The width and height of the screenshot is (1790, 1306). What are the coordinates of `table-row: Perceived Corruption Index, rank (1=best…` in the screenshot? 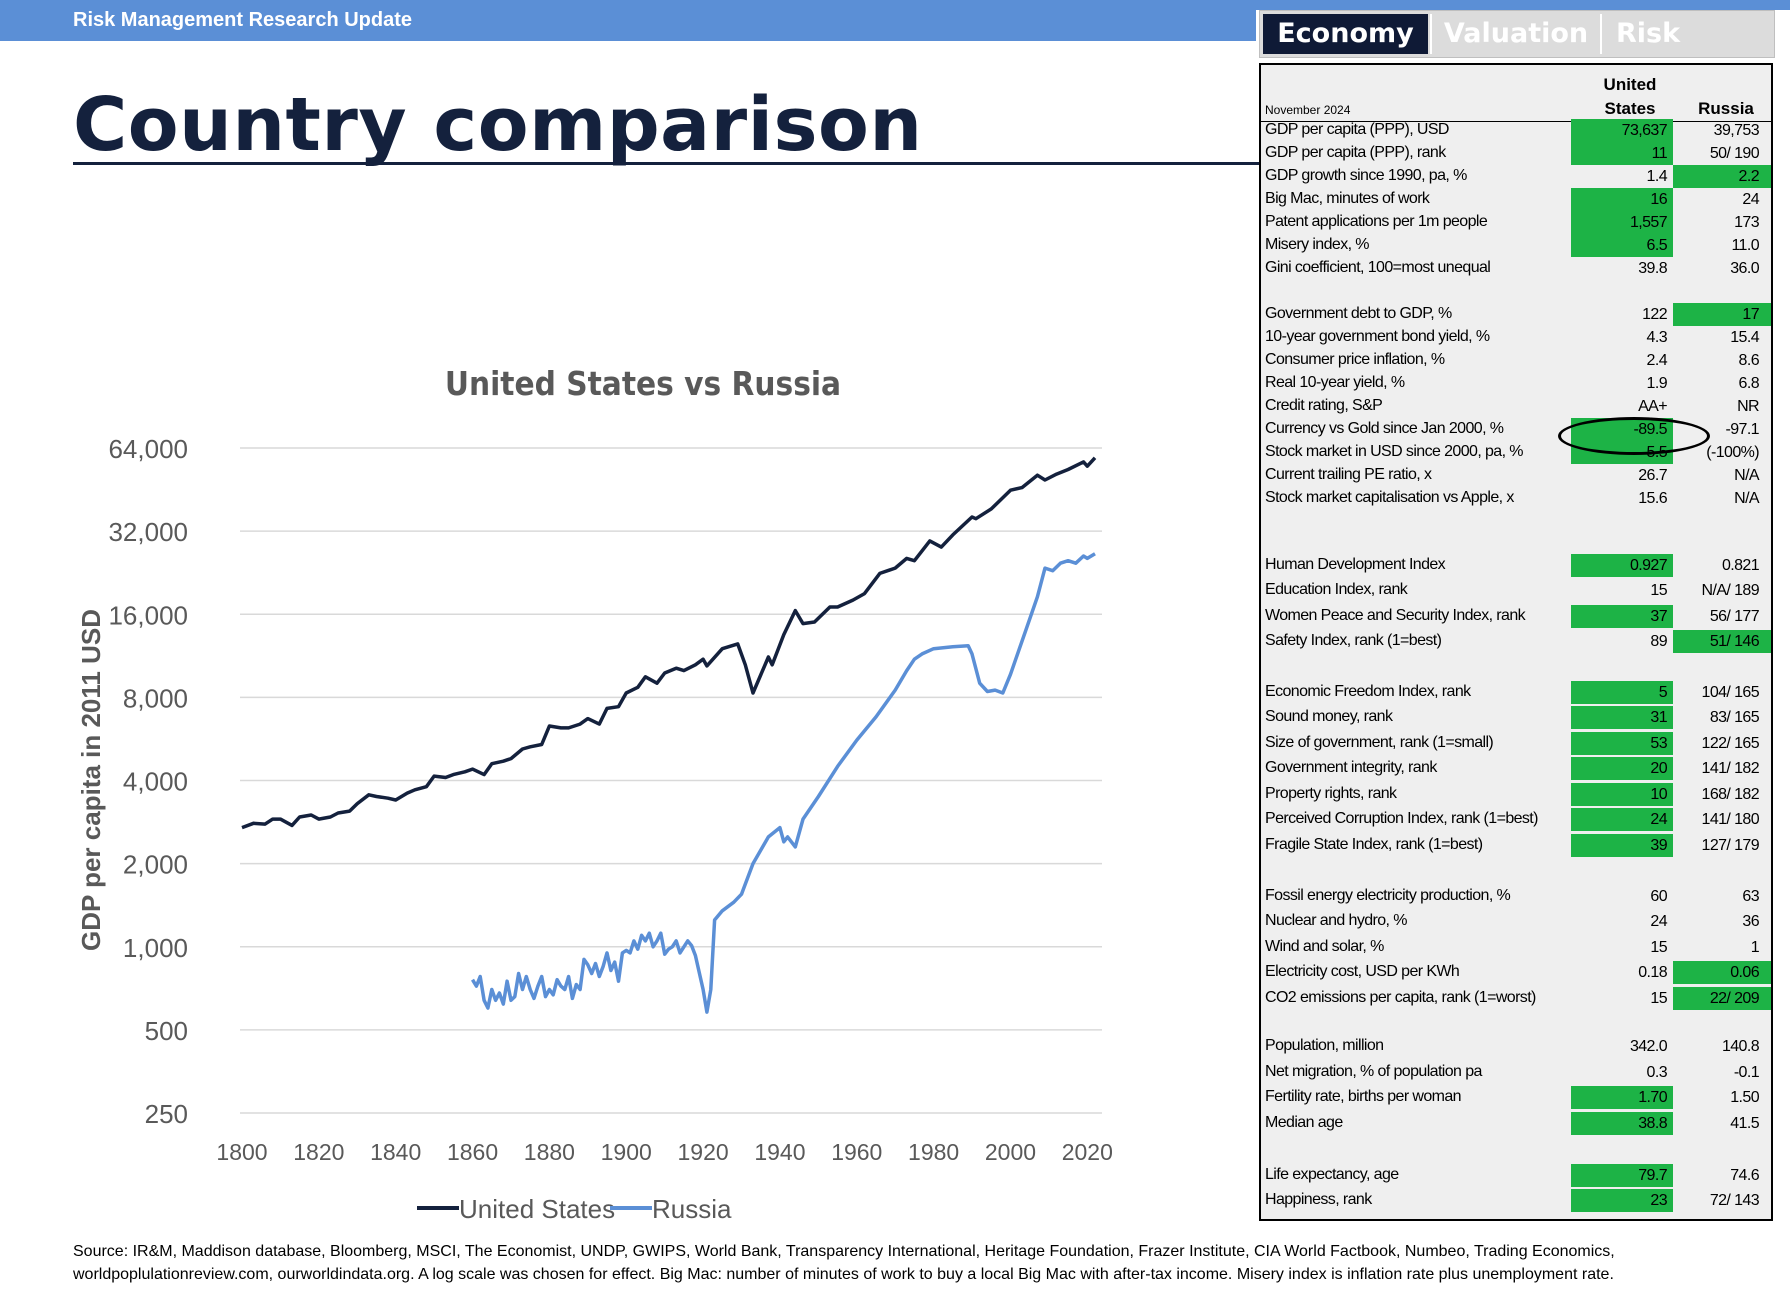 It's located at (1516, 819).